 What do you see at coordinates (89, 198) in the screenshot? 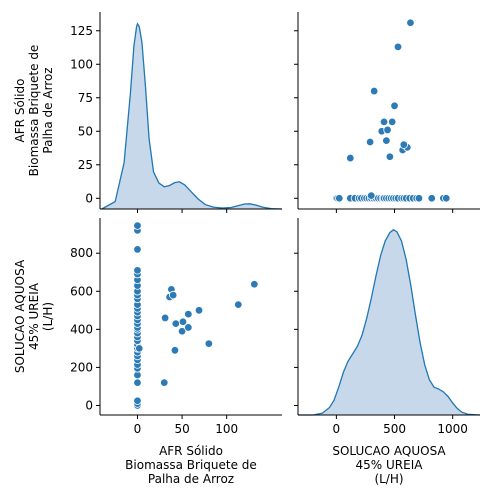
I see `panel-afr-afr-ytick-label: 0` at bounding box center [89, 198].